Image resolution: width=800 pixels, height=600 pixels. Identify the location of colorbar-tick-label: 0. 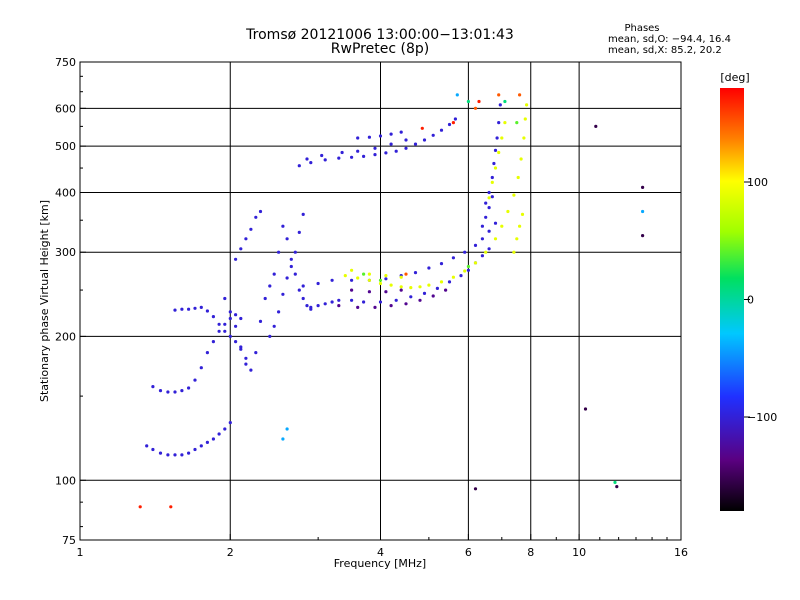
(750, 300).